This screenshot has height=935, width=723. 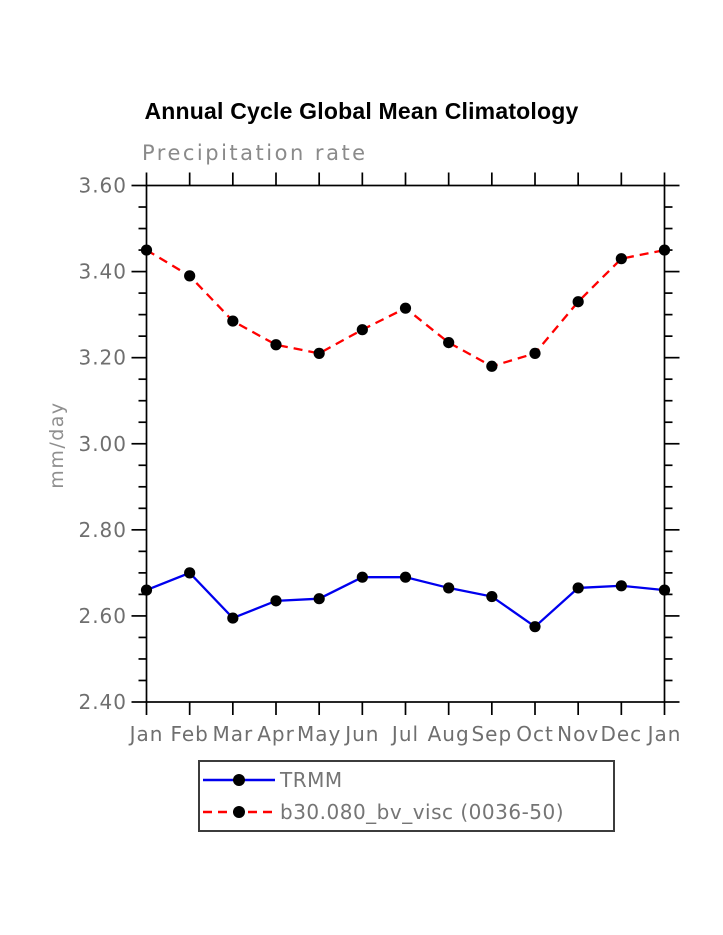 I want to click on x-tick-label: Aug, so click(x=449, y=734).